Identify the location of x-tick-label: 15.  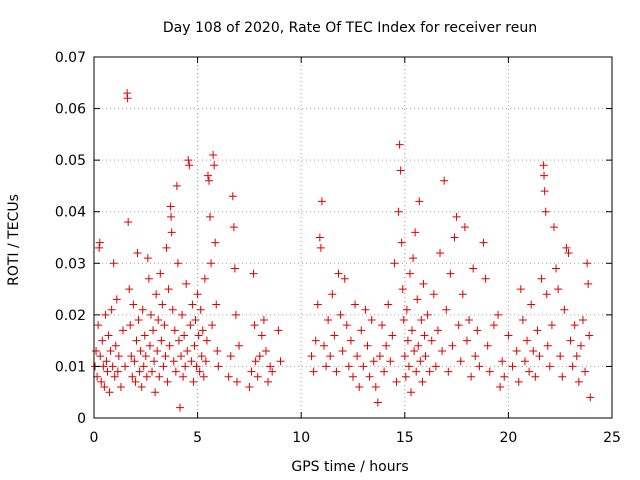
(405, 438).